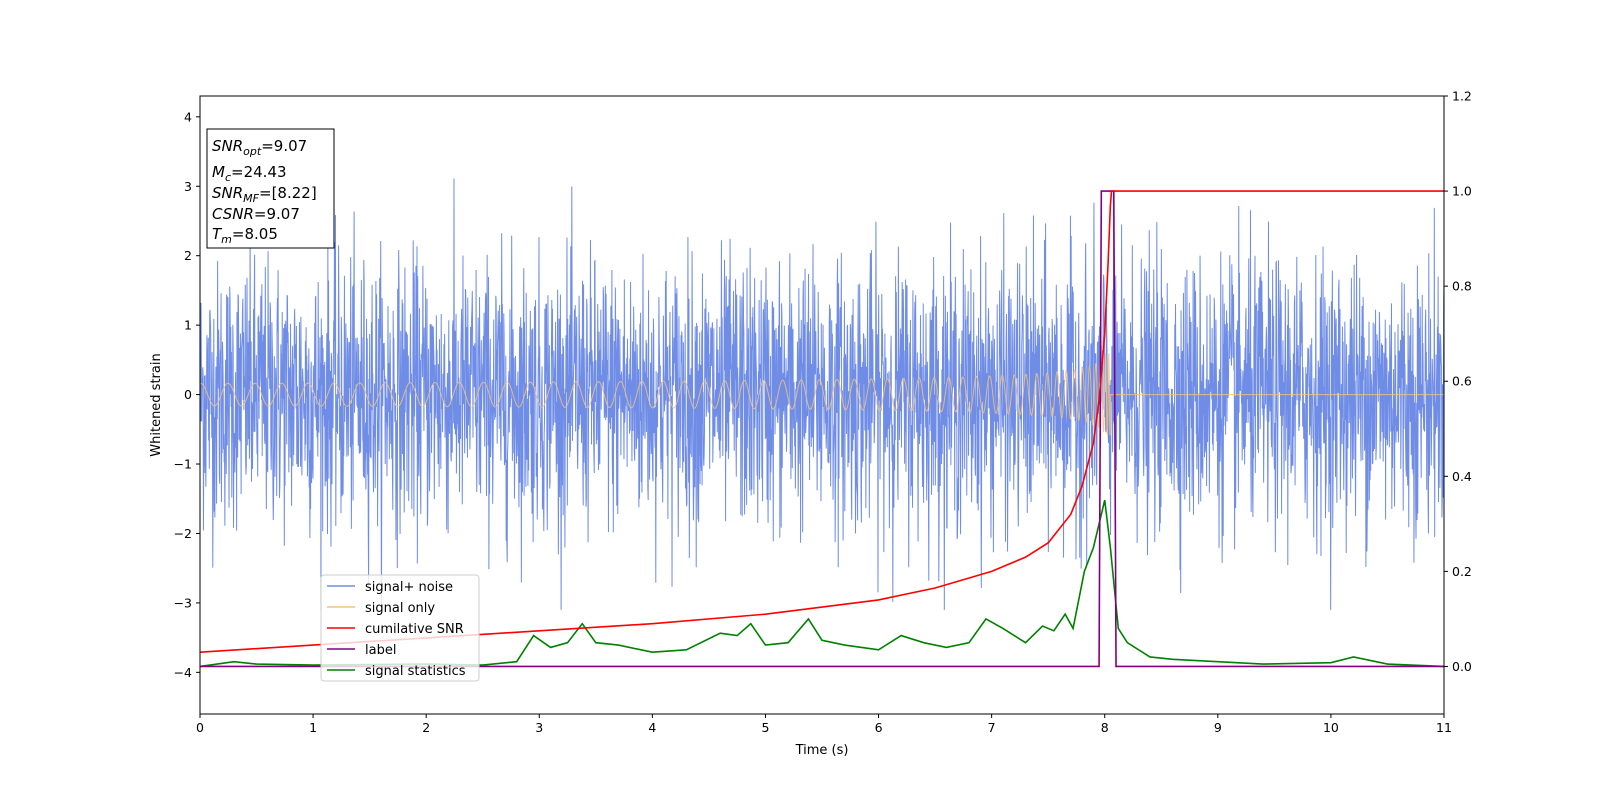  I want to click on left-y-tick-label: 4, so click(188, 116).